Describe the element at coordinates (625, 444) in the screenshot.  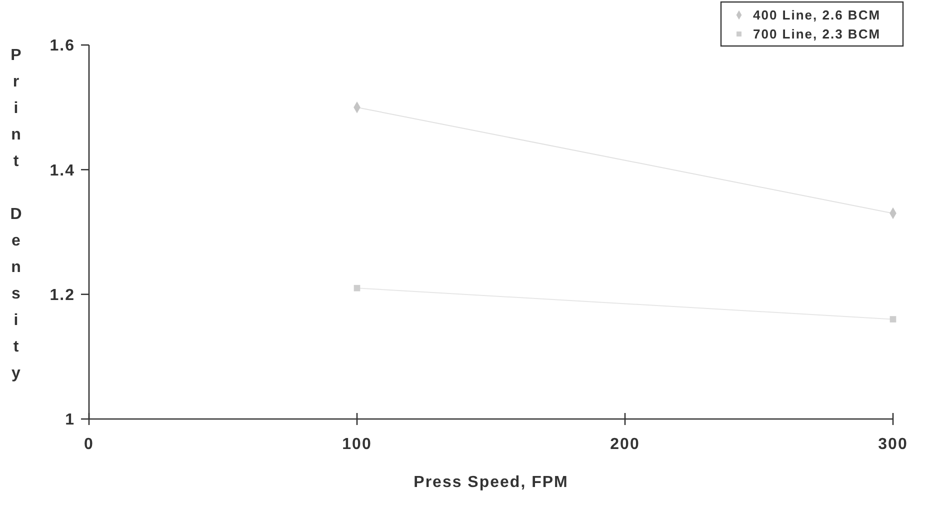
I see `x-tick-label: 200` at that location.